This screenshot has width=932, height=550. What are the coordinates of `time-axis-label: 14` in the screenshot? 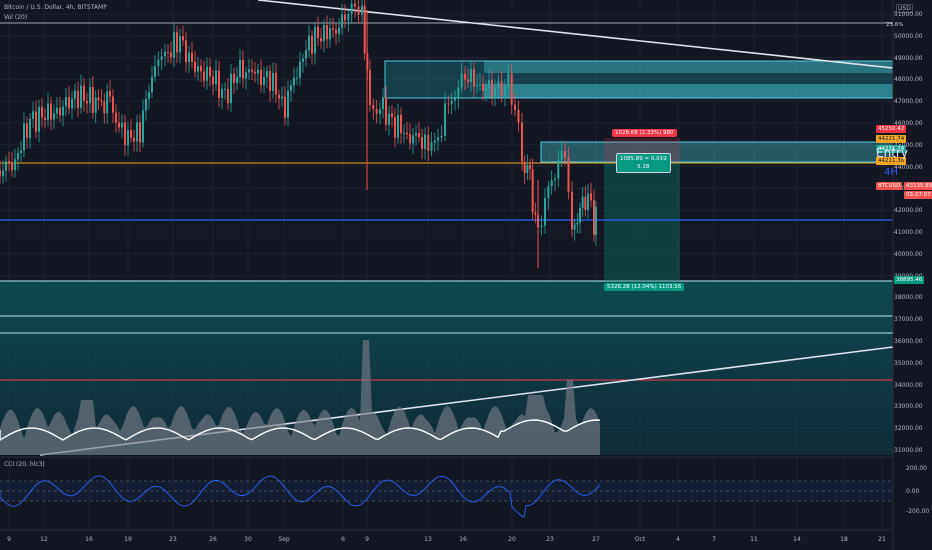 It's located at (797, 539).